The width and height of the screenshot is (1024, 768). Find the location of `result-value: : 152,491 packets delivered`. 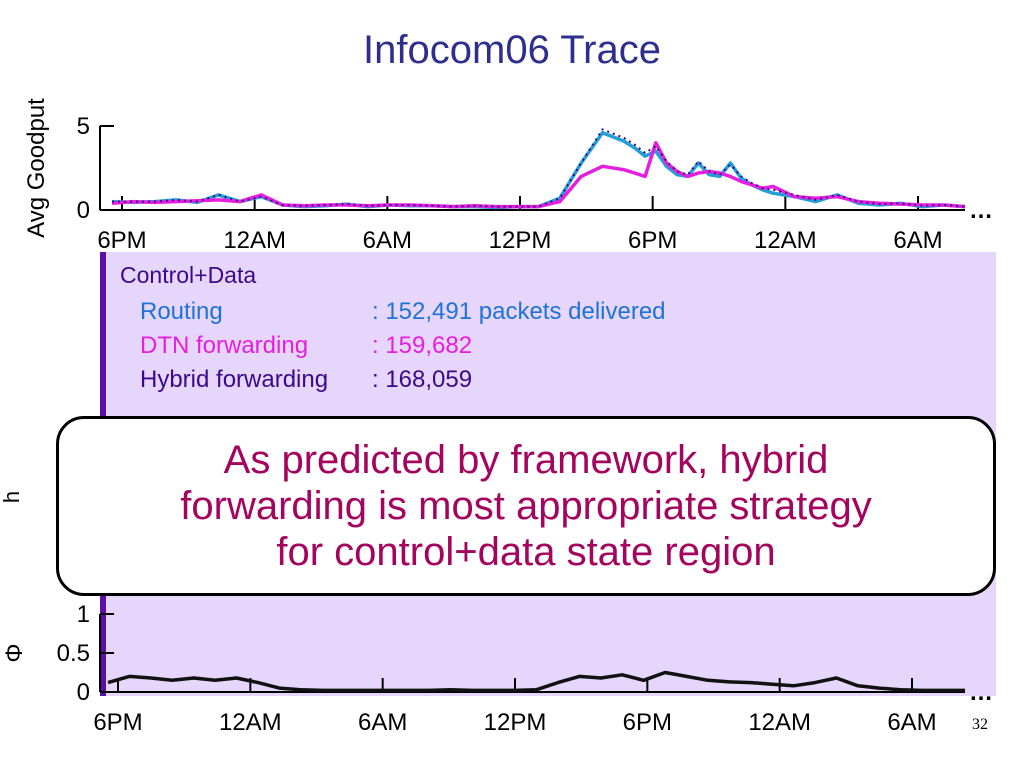

result-value: : 152,491 packets delivered is located at coordinates (519, 311).